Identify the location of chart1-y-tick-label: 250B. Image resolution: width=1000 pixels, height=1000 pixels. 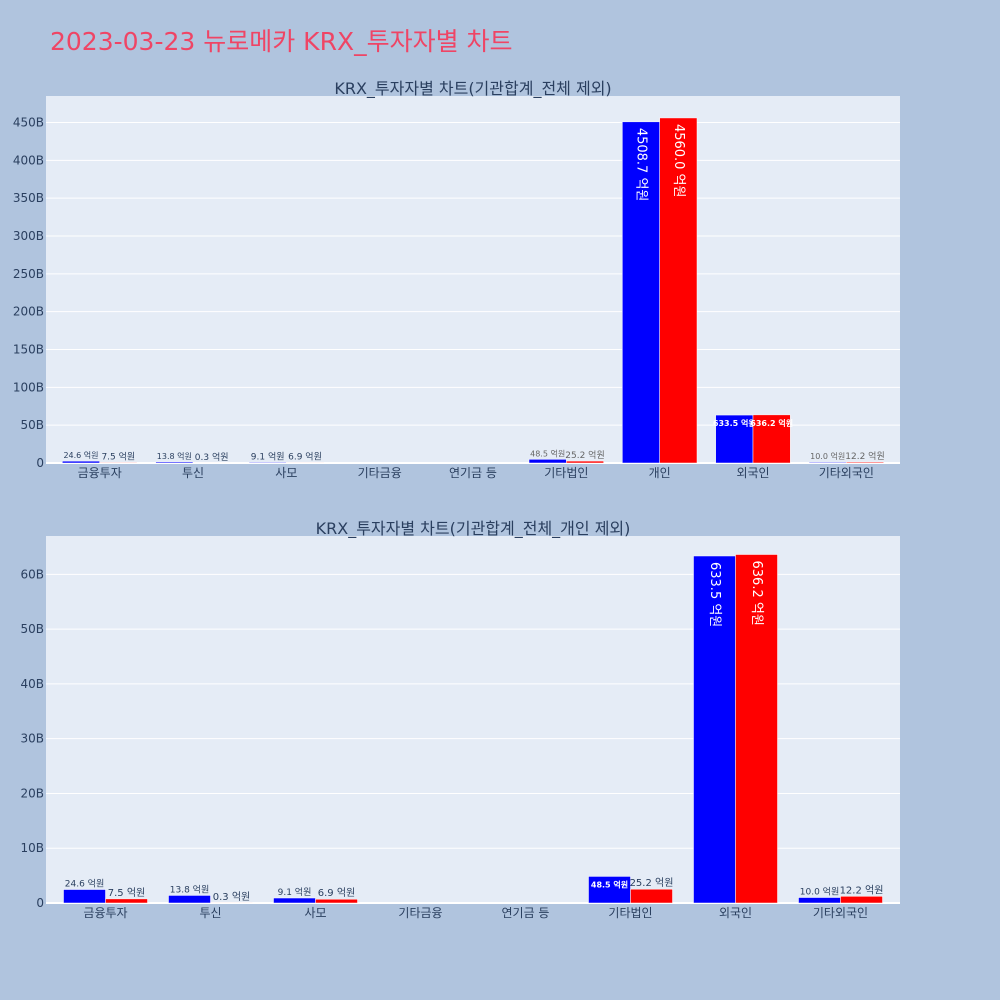
(28, 274).